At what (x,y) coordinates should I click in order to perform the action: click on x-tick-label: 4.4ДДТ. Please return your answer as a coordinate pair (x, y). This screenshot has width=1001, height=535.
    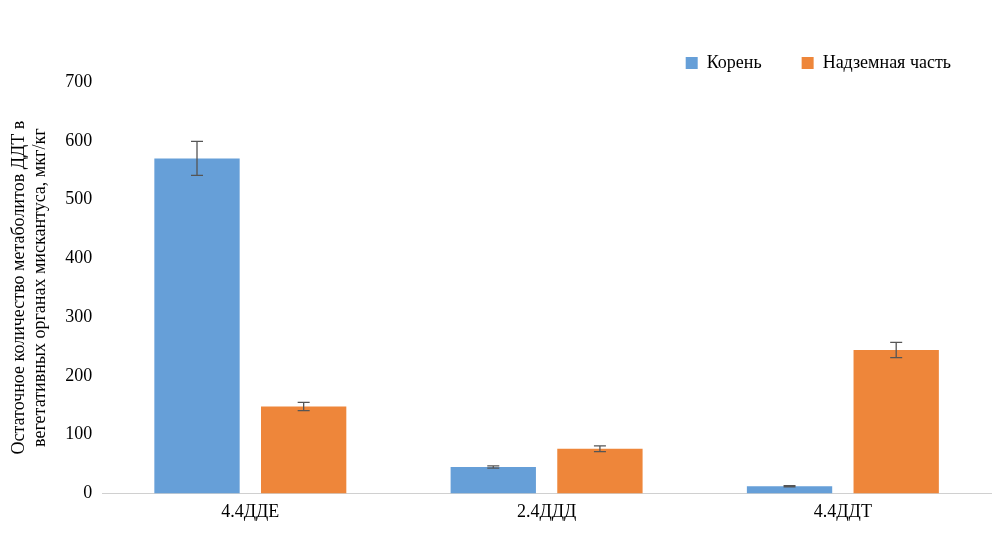
    Looking at the image, I should click on (842, 510).